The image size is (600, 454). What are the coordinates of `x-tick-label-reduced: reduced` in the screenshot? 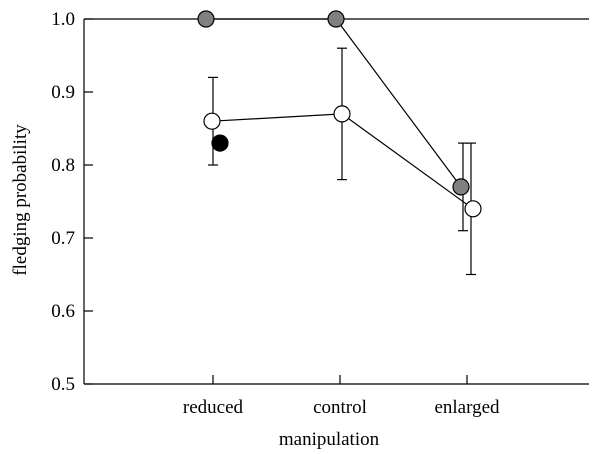 It's located at (213, 407).